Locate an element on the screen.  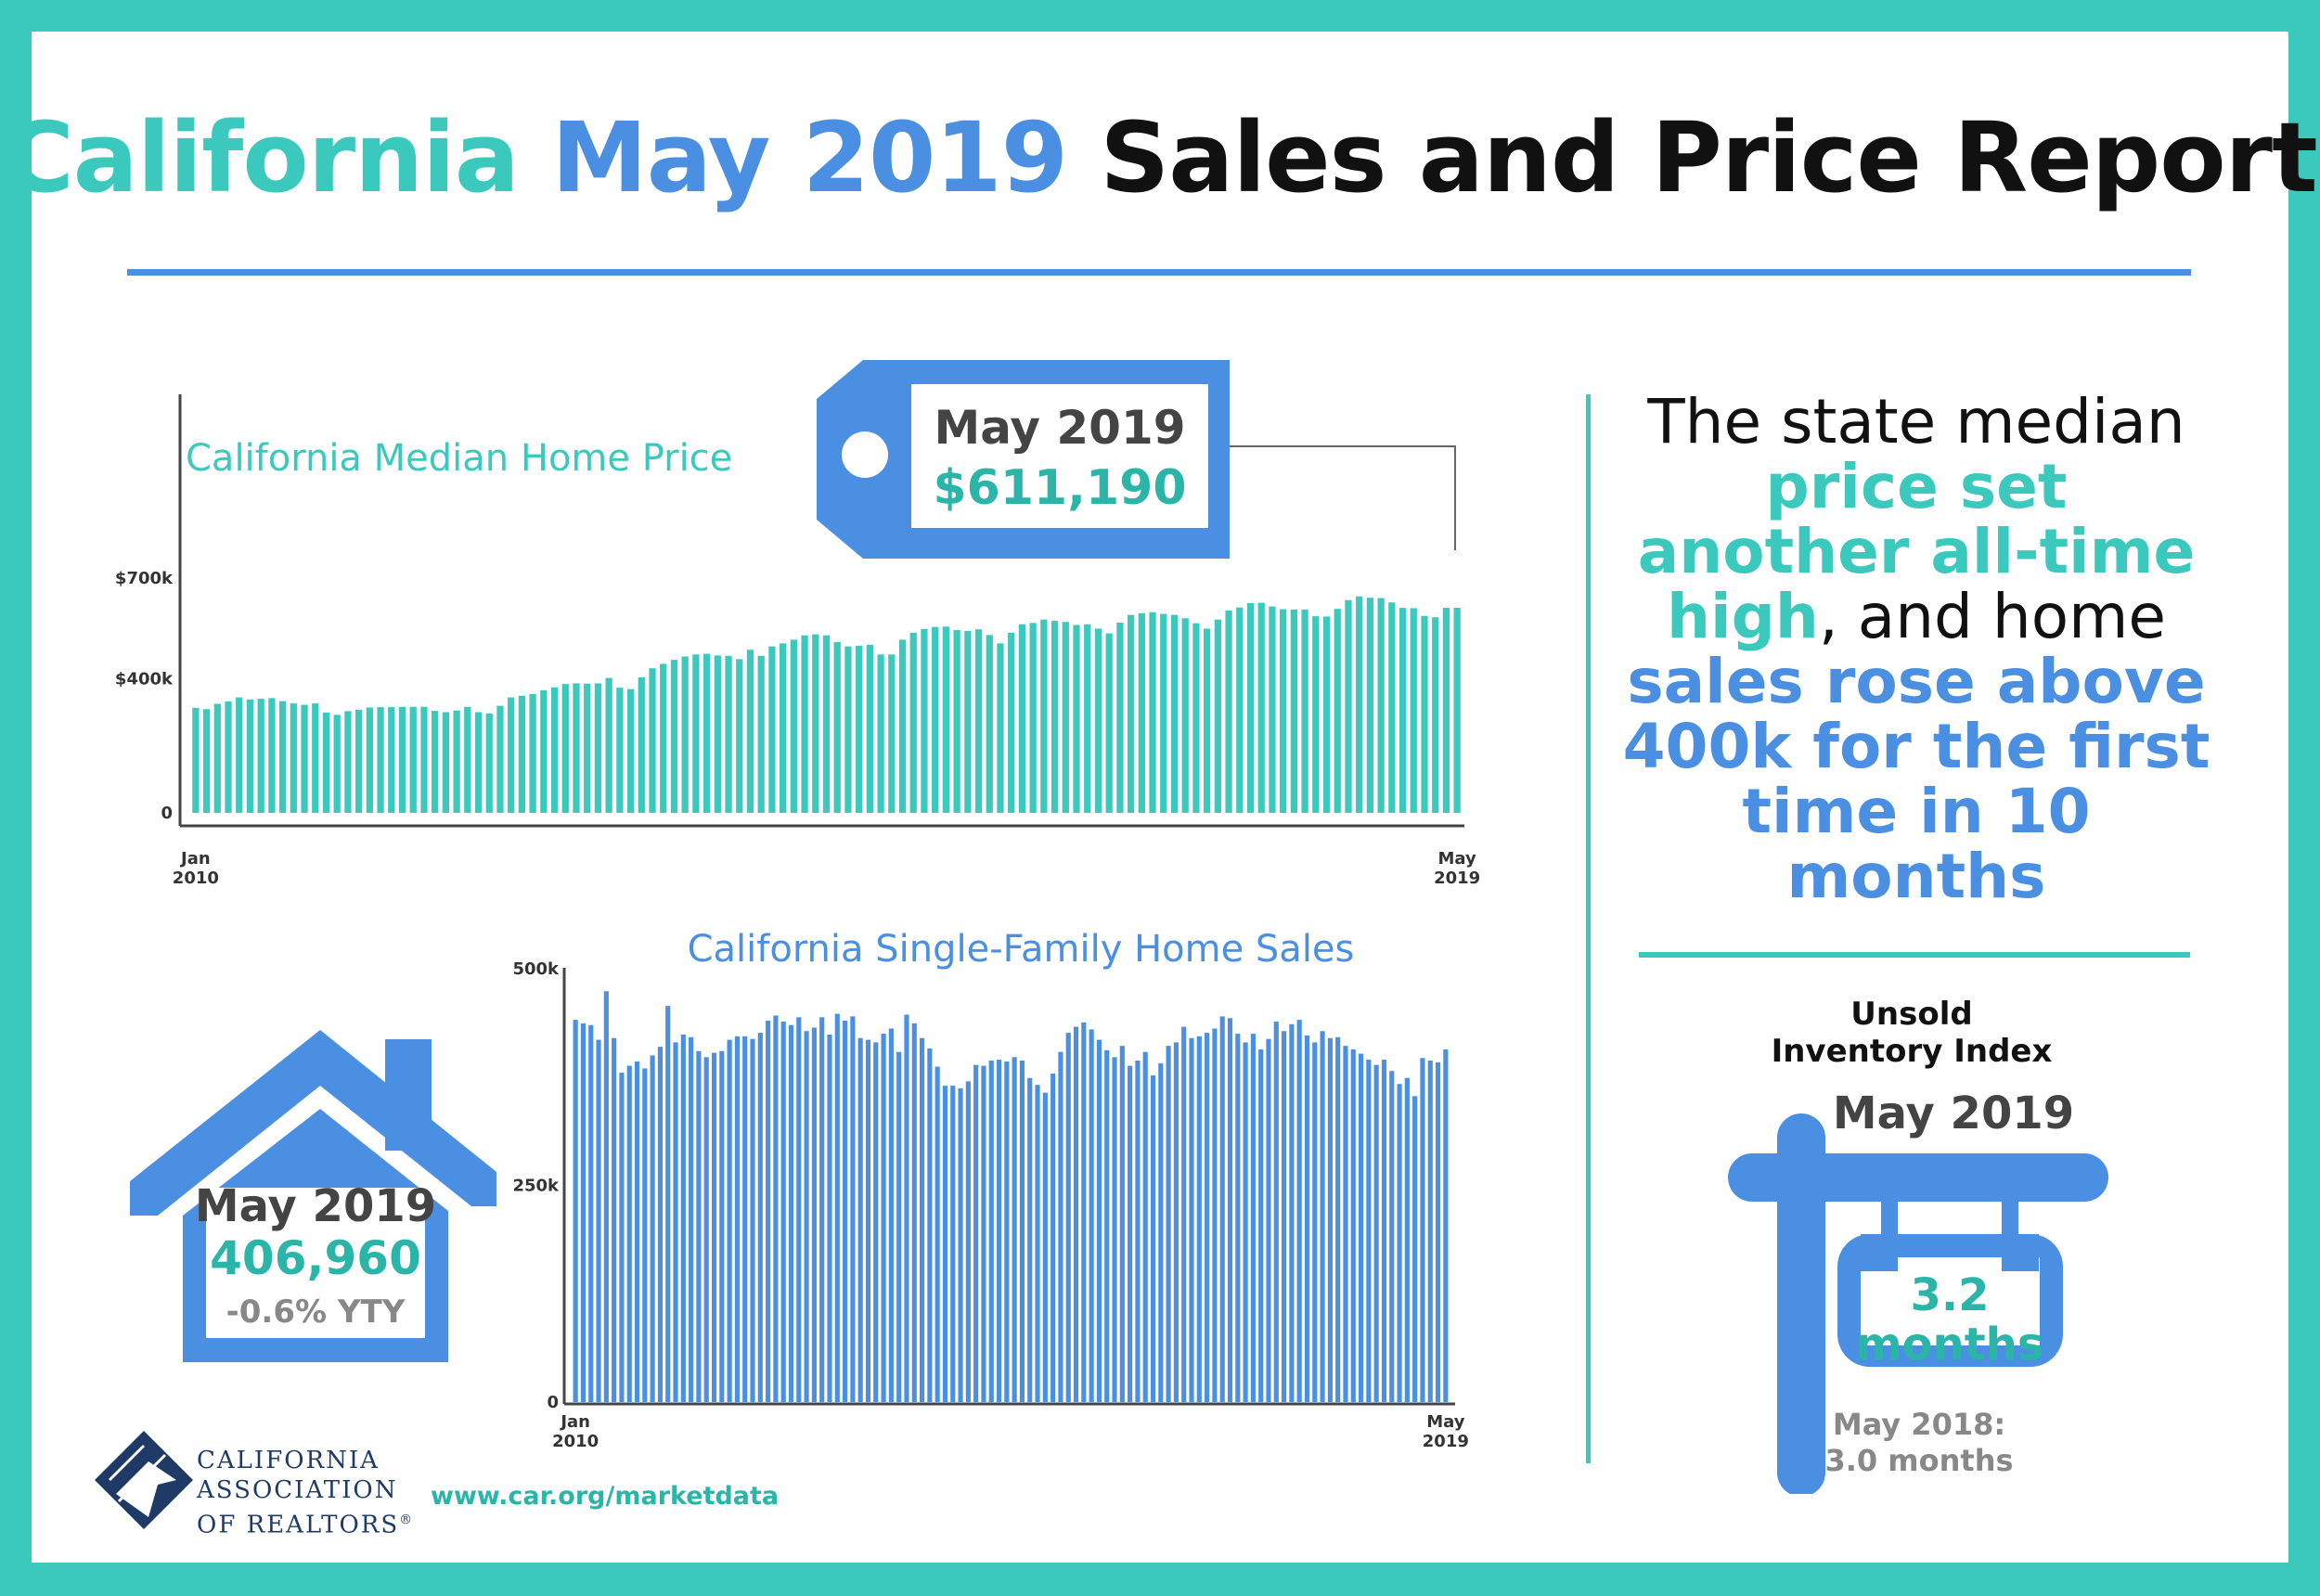
sales-x-tick-label: Jan is located at coordinates (575, 1422).